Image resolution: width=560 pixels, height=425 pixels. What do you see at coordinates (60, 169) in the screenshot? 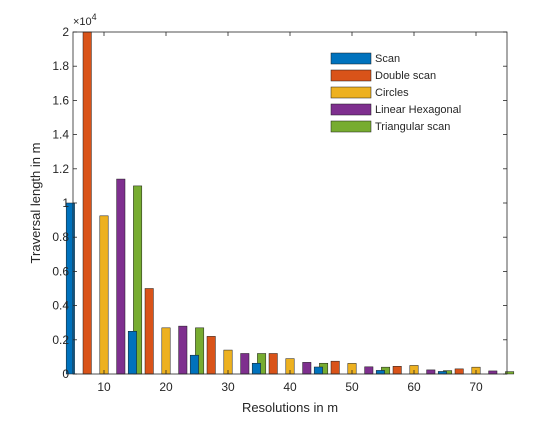
I see `y-tick-label: 1.2` at bounding box center [60, 169].